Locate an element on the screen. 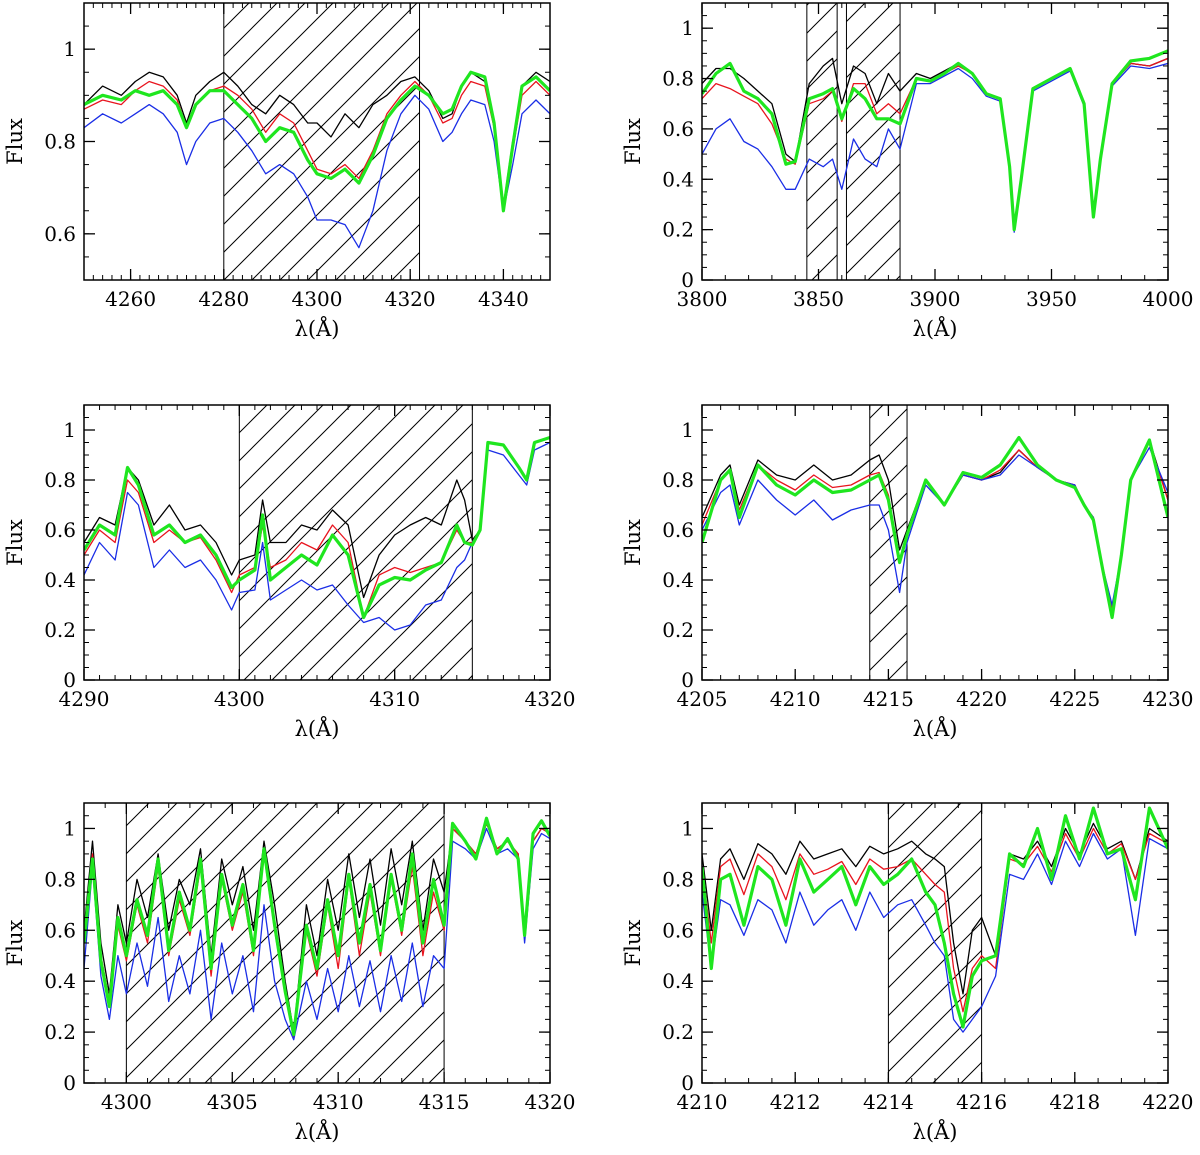  x-tick-label: 4260 is located at coordinates (130, 299).